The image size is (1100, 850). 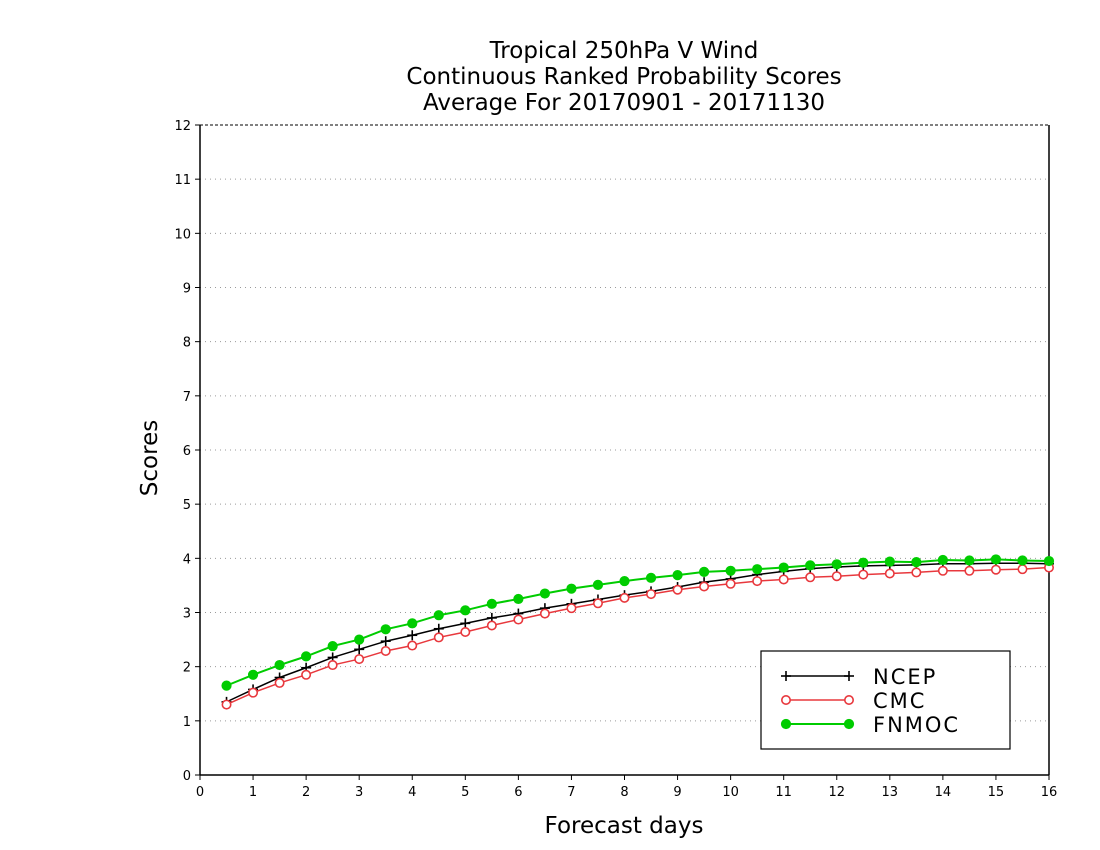 I want to click on x-tick-label: 0, so click(x=200, y=792).